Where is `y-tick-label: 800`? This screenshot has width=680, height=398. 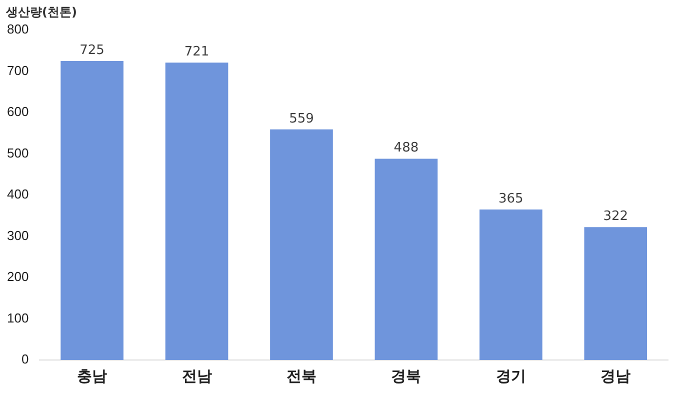 y-tick-label: 800 is located at coordinates (17, 29).